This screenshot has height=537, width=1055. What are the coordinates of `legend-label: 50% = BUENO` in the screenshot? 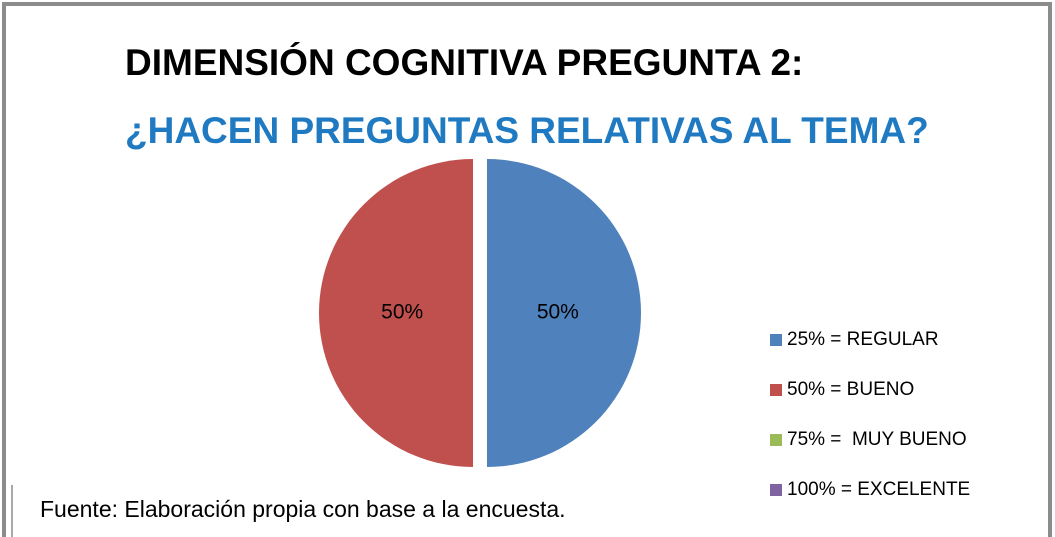 It's located at (850, 389).